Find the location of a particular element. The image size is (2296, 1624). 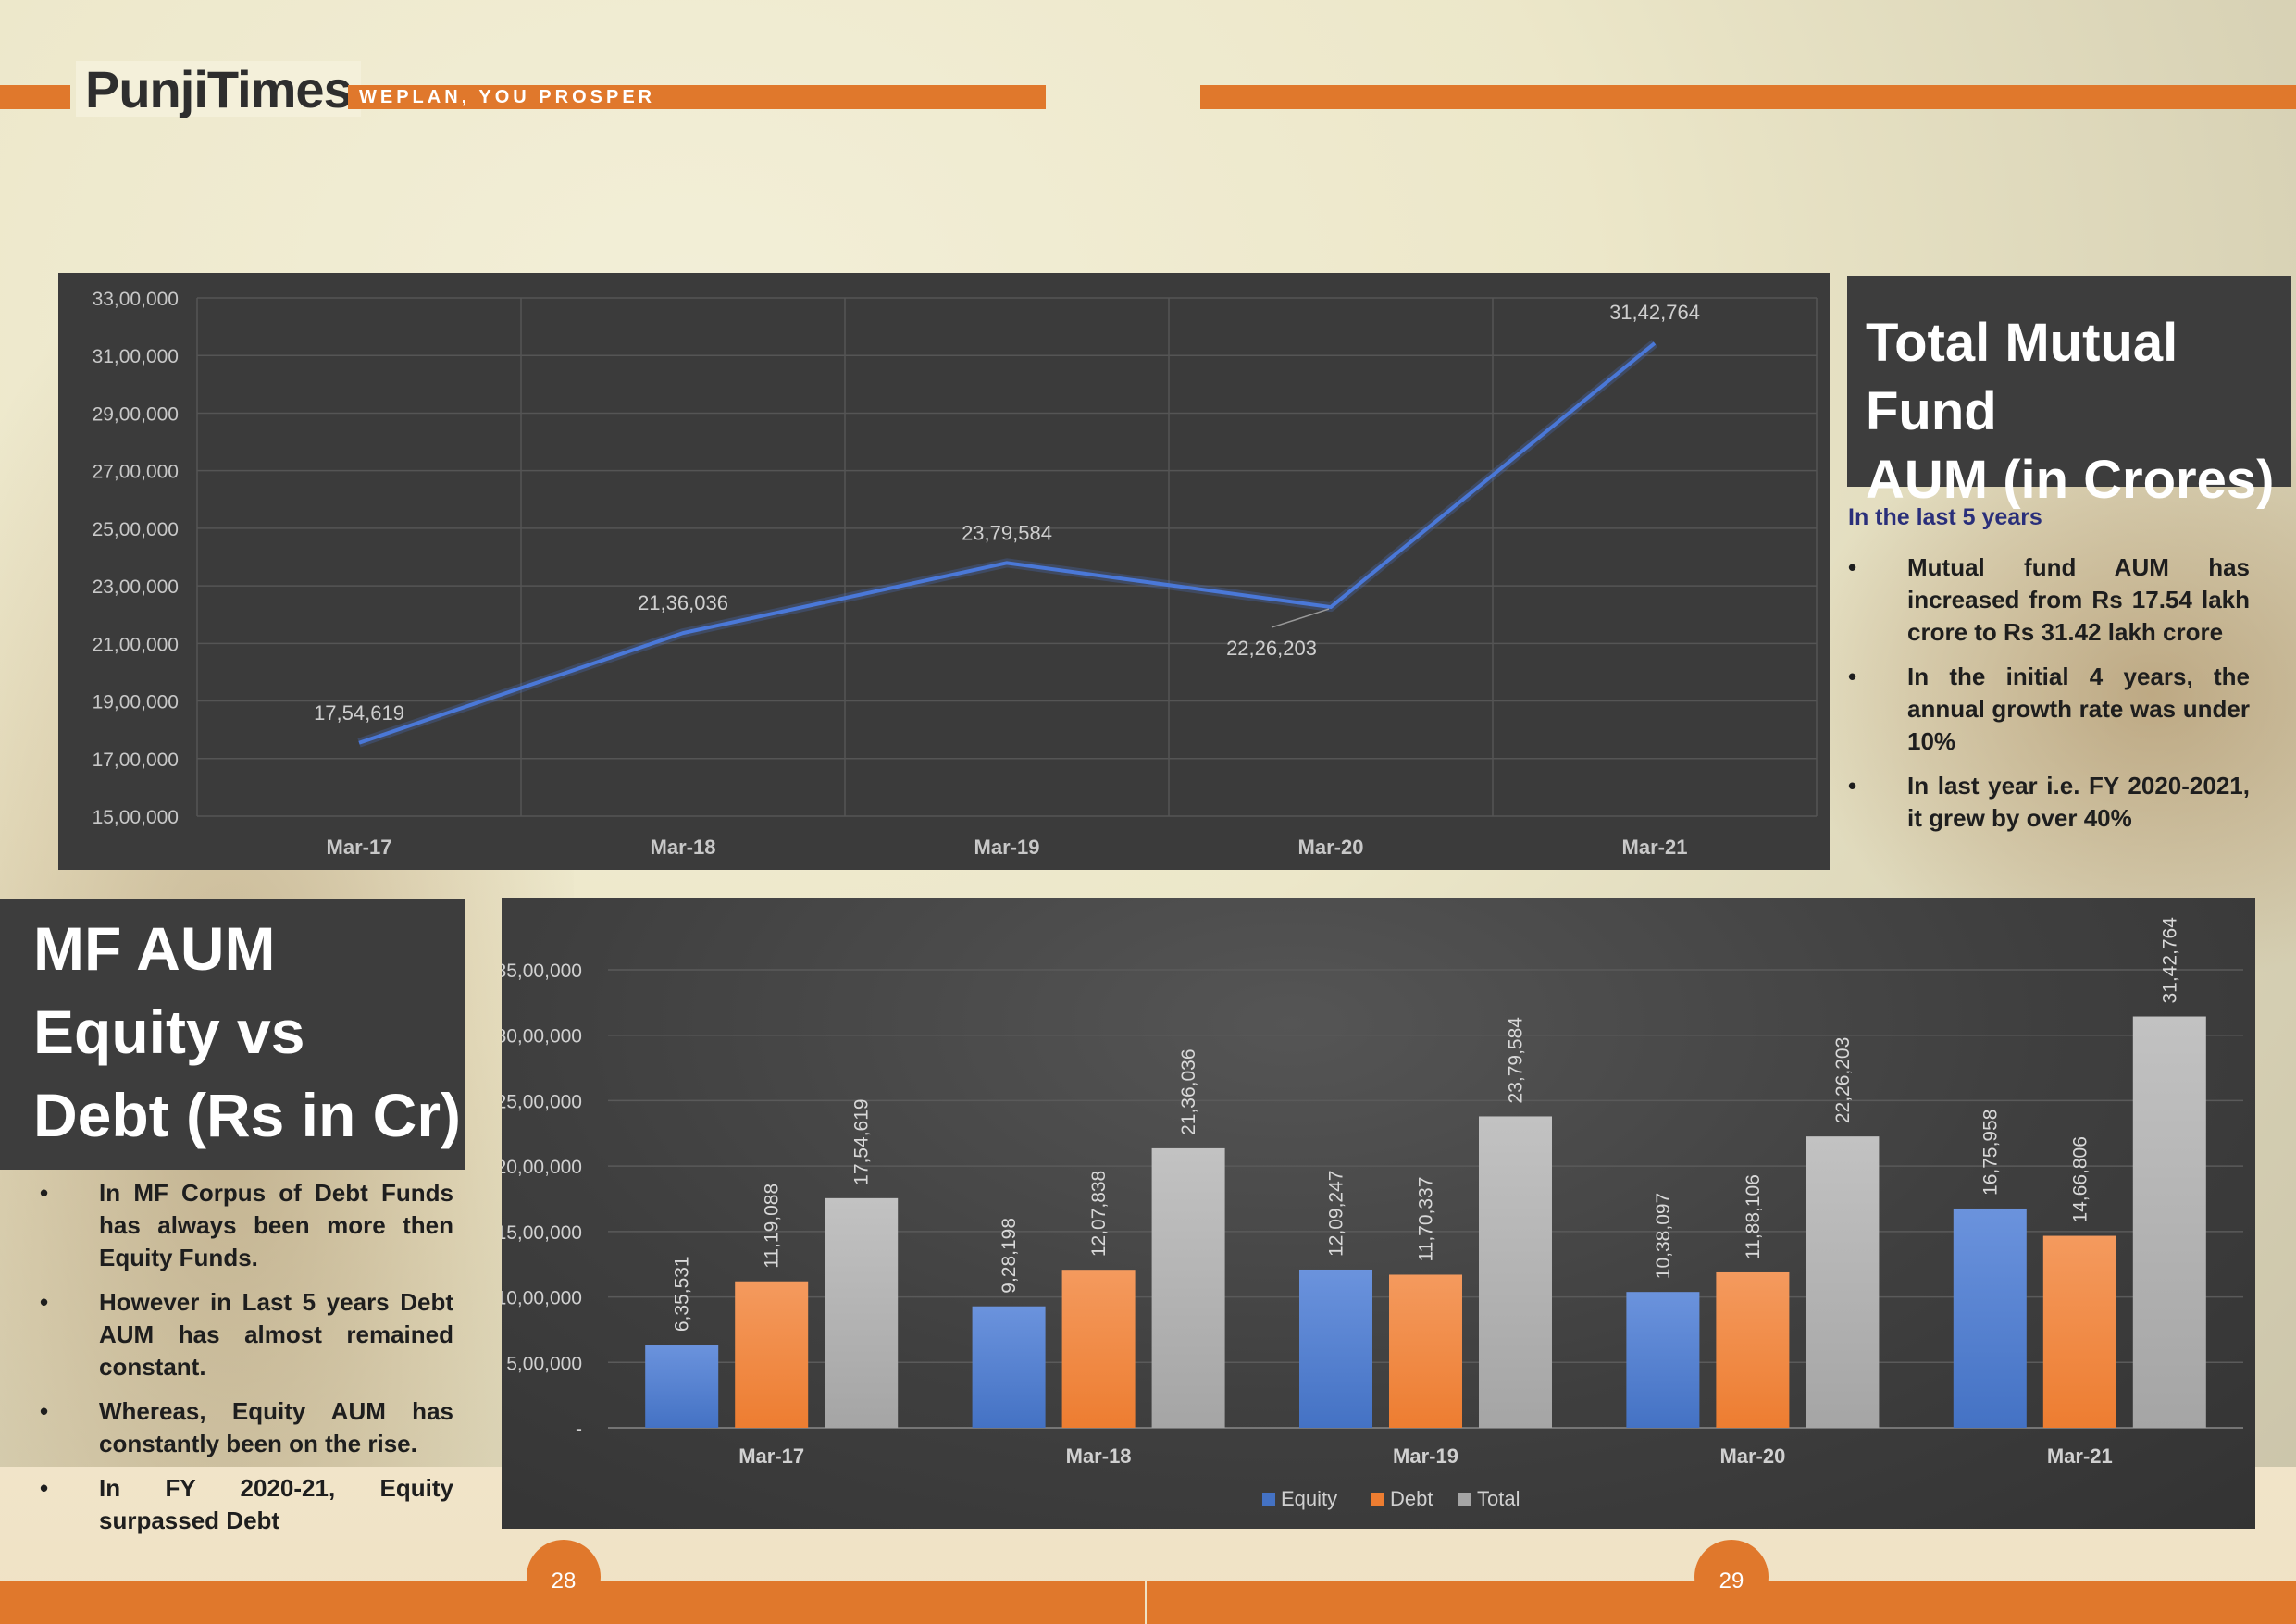

left-title-line-1: MF AUM is located at coordinates (155, 948).